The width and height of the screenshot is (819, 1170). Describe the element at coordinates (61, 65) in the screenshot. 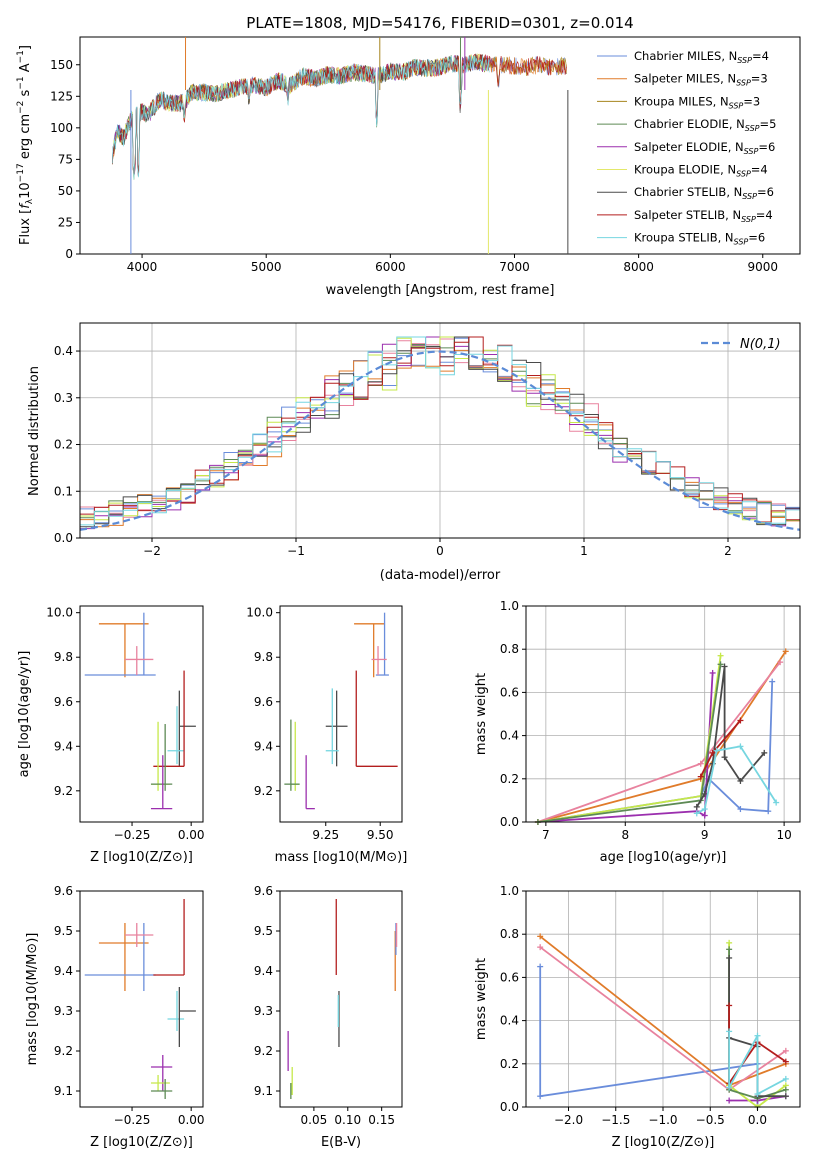

I see `y-tick-label: 150` at that location.